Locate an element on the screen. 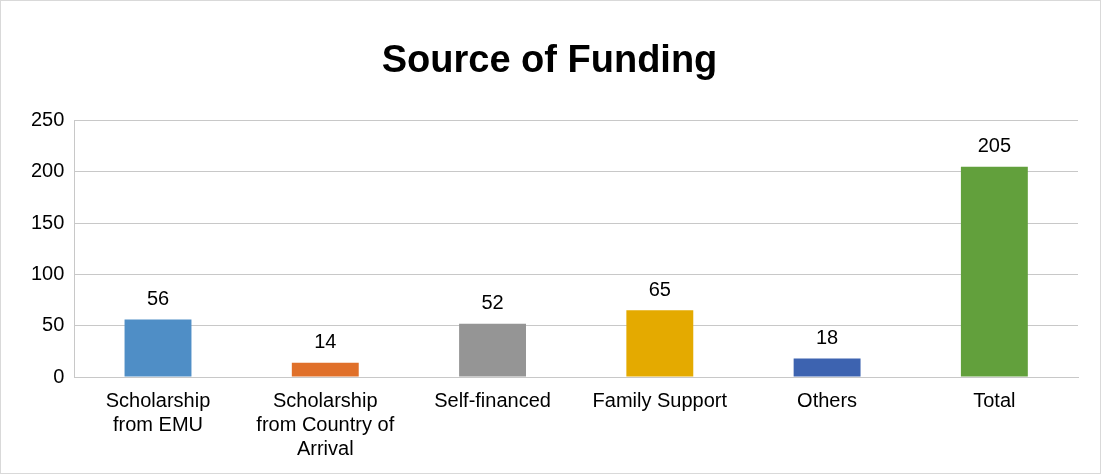 The height and width of the screenshot is (474, 1101). data-label: 14 is located at coordinates (325, 341).